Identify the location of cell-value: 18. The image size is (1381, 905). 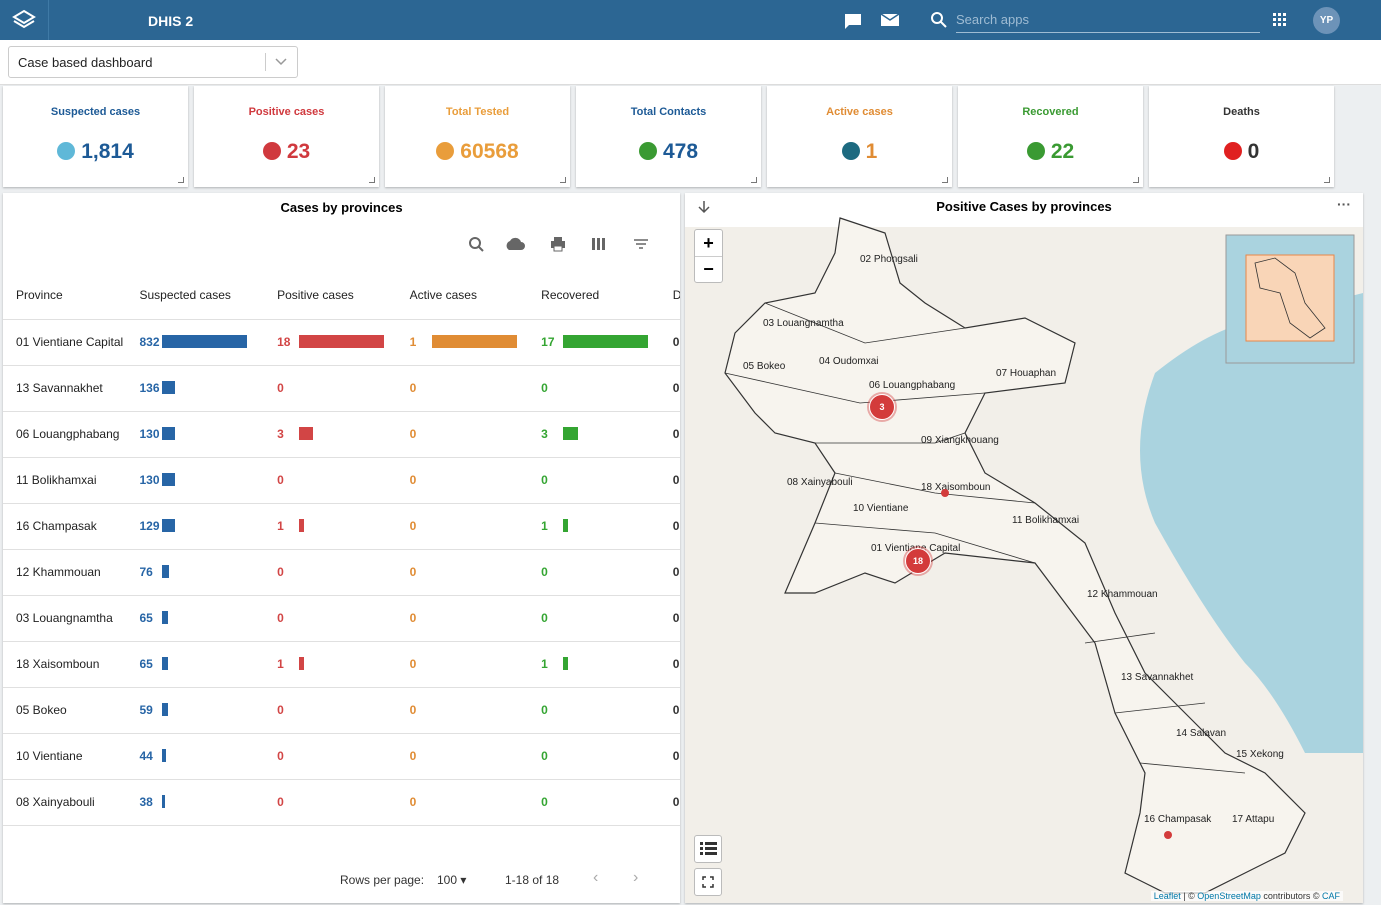
(288, 342).